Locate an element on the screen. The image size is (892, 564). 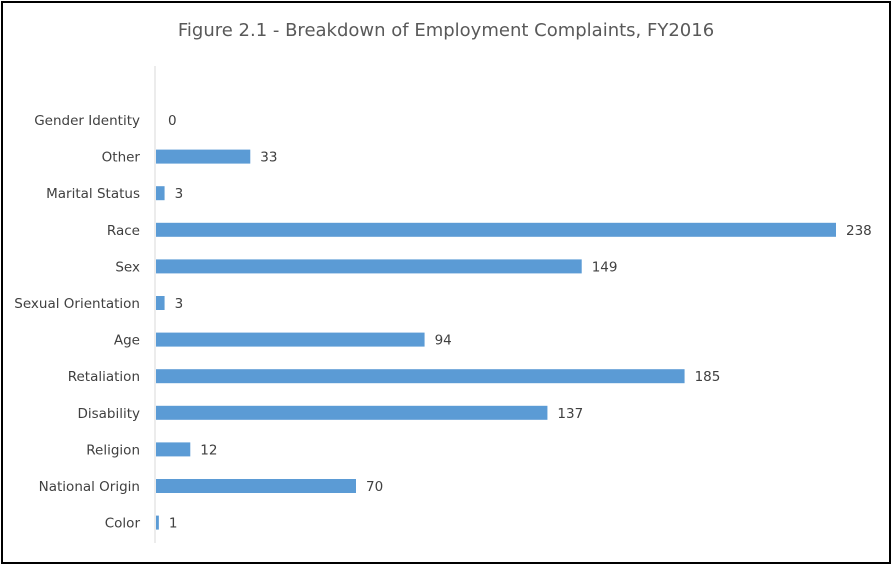
category-label: Age is located at coordinates (127, 341).